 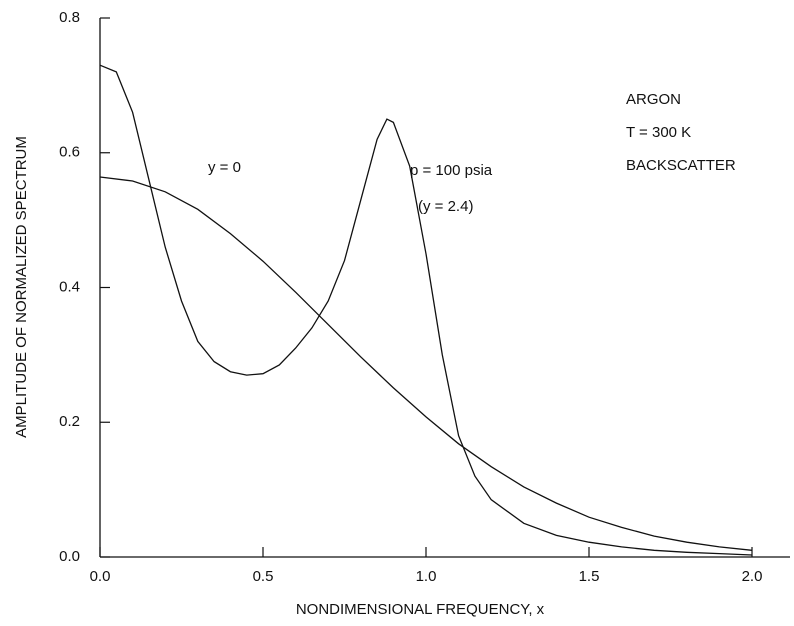 I want to click on annotation: (y = 2.4), so click(x=445, y=206).